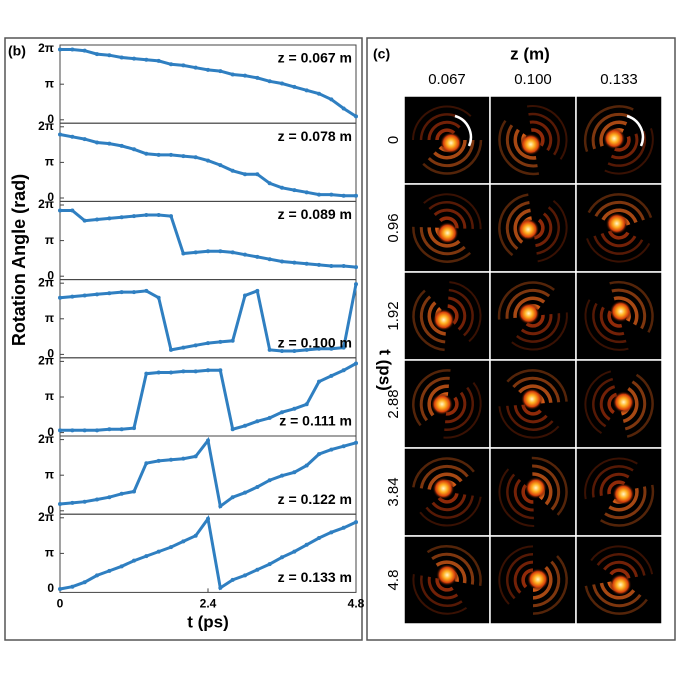 The height and width of the screenshot is (680, 680). What do you see at coordinates (619, 79) in the screenshot?
I see `column-label: 0.133` at bounding box center [619, 79].